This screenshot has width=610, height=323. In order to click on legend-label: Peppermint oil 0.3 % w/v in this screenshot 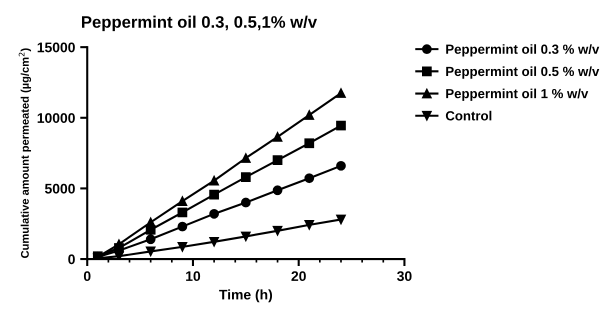, I will do `click(523, 50)`.